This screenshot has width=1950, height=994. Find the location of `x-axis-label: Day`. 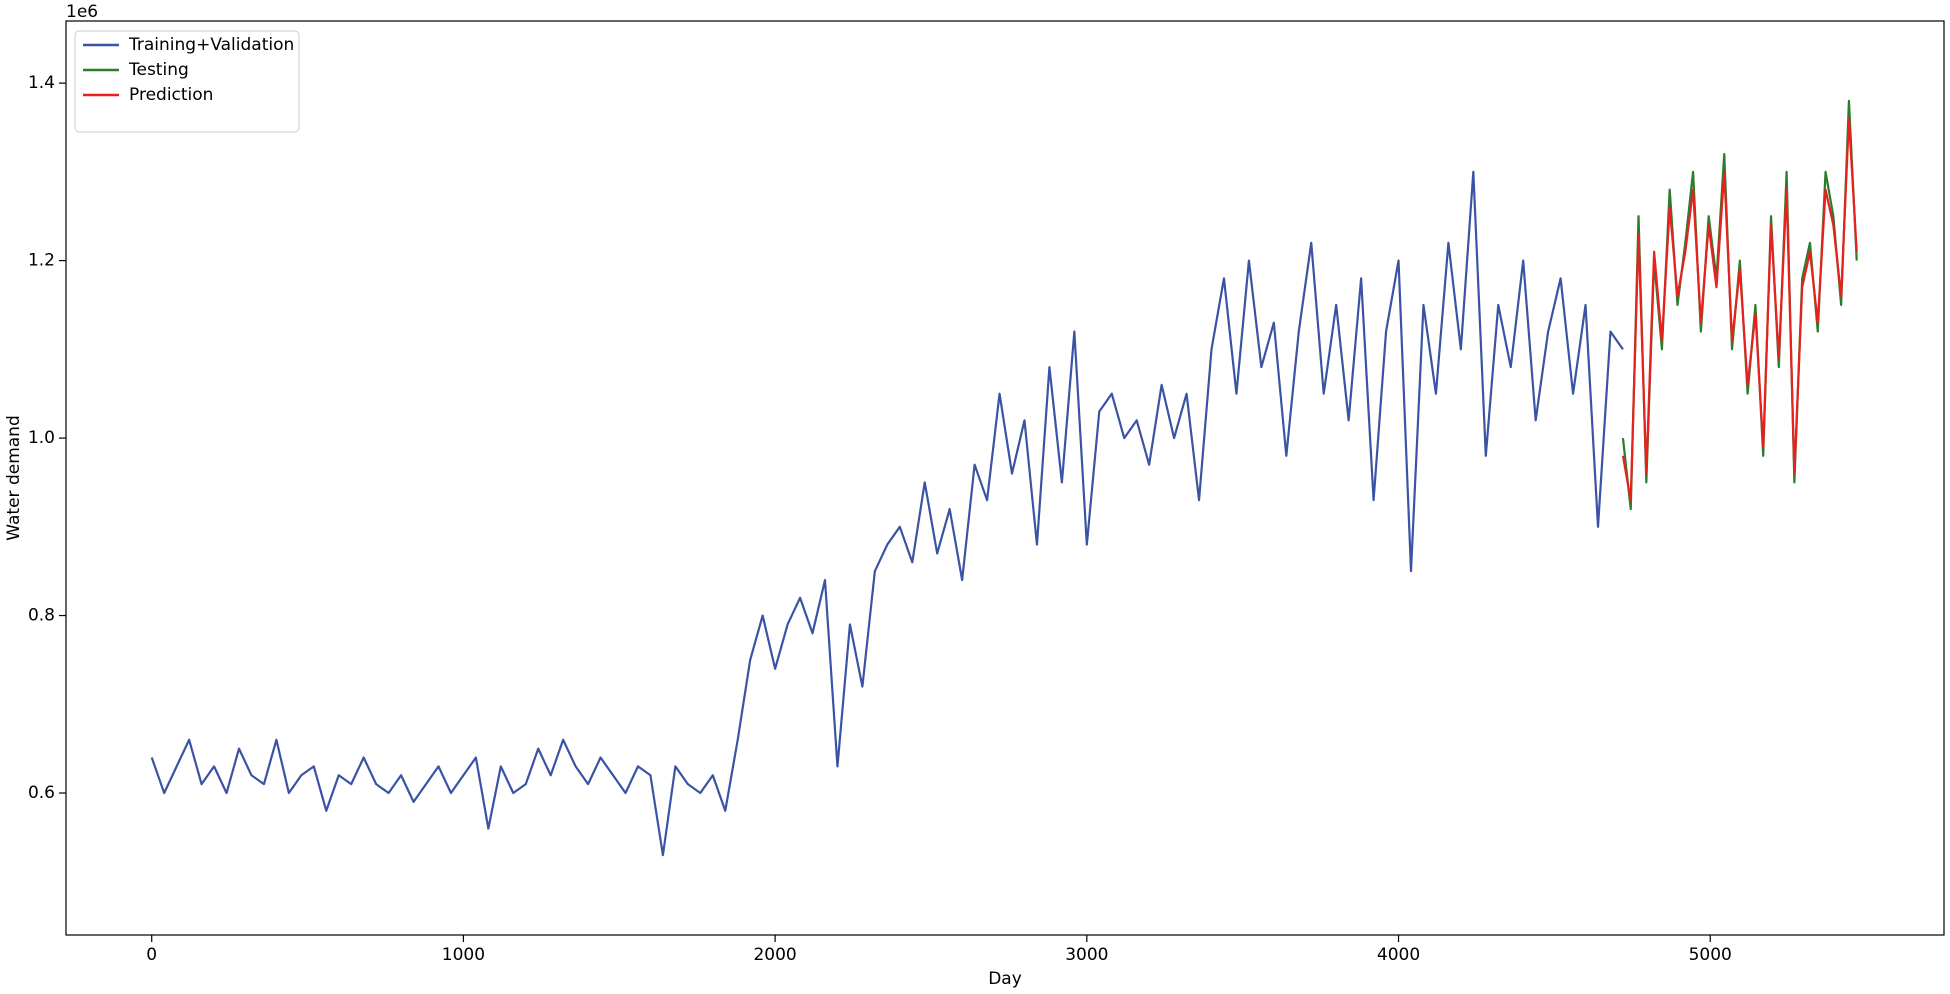

x-axis-label: Day is located at coordinates (1005, 979).